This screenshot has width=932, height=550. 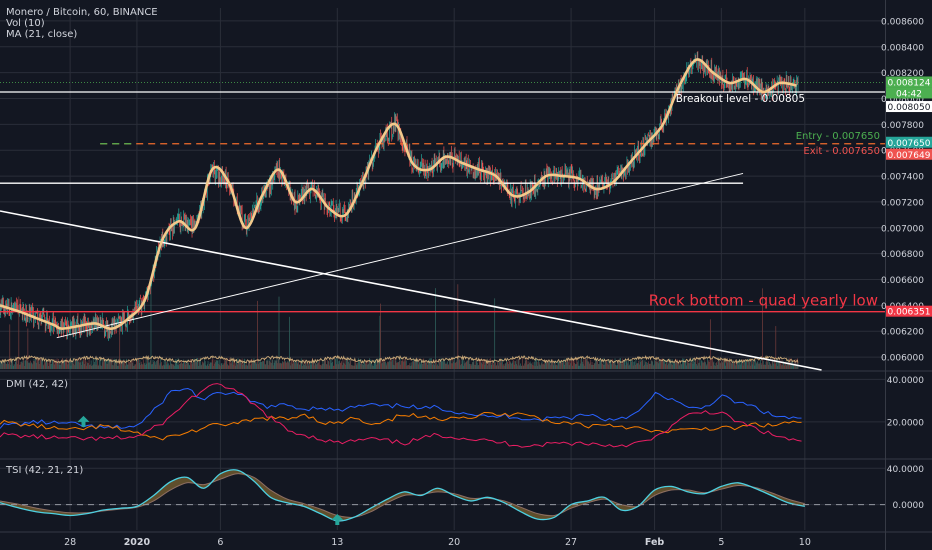 I want to click on price-tag-5: 0.006351, so click(x=909, y=313).